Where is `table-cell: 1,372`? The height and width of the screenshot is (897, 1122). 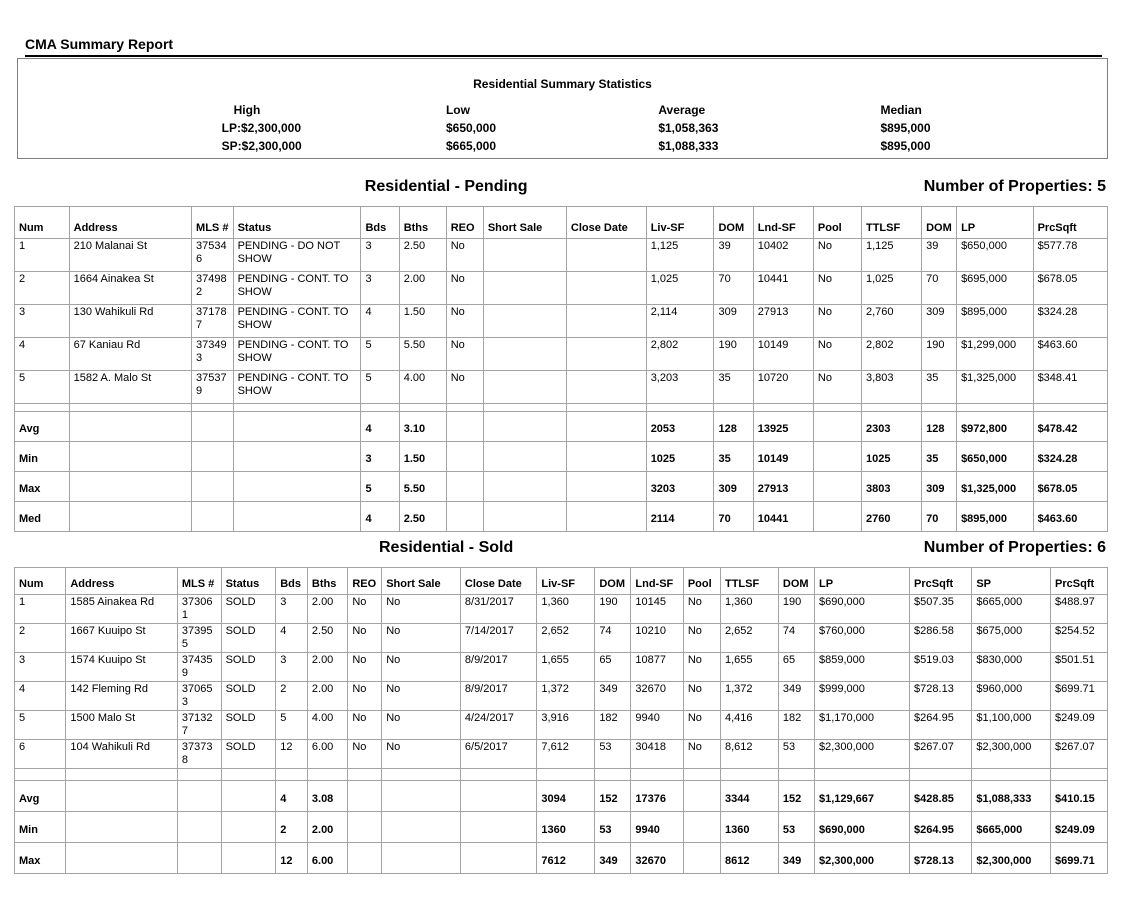
table-cell: 1,372 is located at coordinates (566, 696).